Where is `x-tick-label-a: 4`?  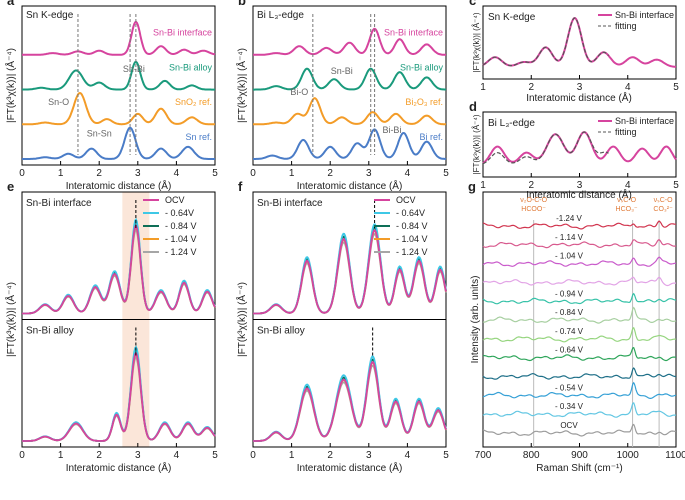
x-tick-label-a: 4 is located at coordinates (177, 173).